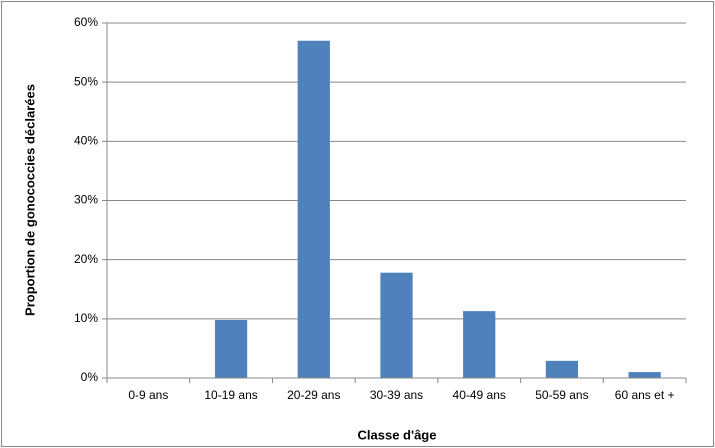 Image resolution: width=715 pixels, height=448 pixels. What do you see at coordinates (86, 141) in the screenshot?
I see `y-tick-label: 40%` at bounding box center [86, 141].